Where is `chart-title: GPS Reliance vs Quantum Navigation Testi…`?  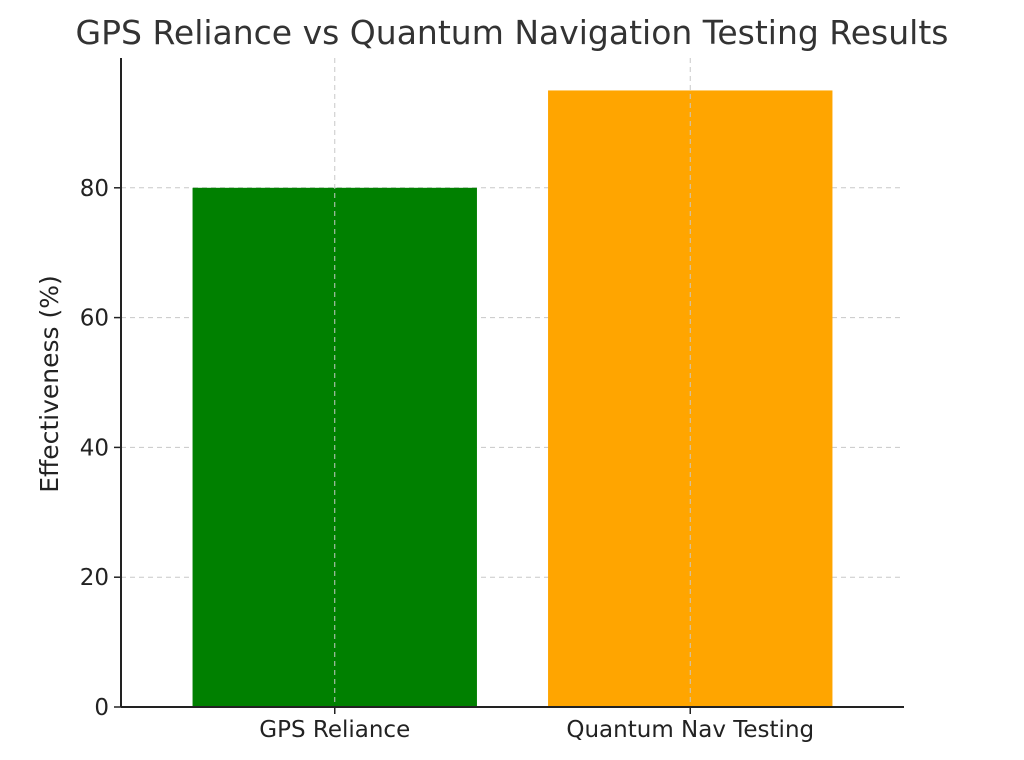 chart-title: GPS Reliance vs Quantum Navigation Testi… is located at coordinates (512, 32).